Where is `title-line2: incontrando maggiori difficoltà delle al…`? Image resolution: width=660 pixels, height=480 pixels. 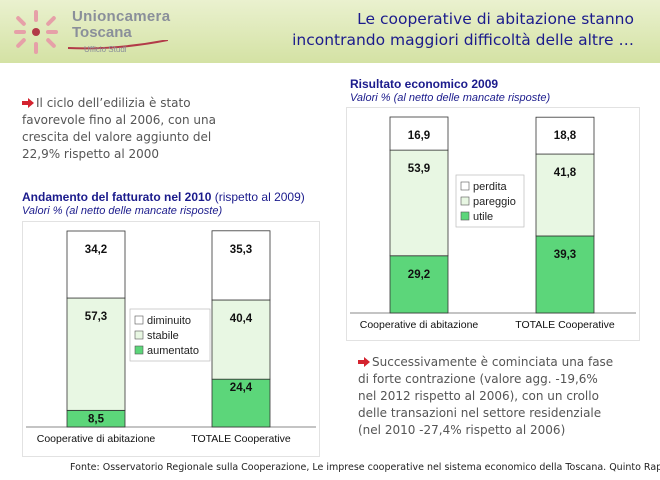
title-line2: incontrando maggiori difficoltà delle al… is located at coordinates (463, 40).